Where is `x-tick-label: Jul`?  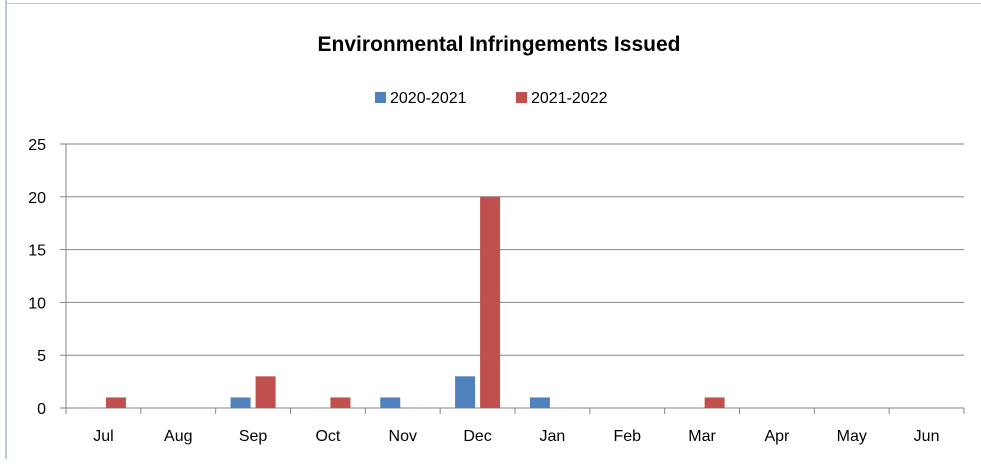 x-tick-label: Jul is located at coordinates (103, 436).